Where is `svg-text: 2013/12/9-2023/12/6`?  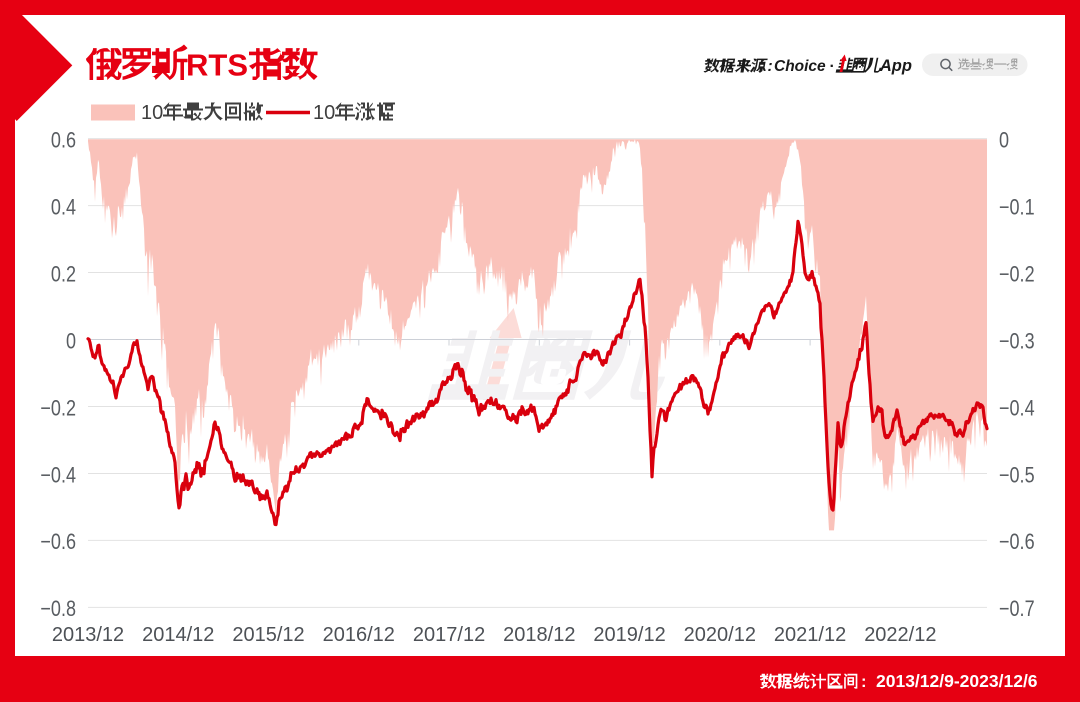
svg-text: 2013/12/9-2023/12/6 is located at coordinates (957, 681).